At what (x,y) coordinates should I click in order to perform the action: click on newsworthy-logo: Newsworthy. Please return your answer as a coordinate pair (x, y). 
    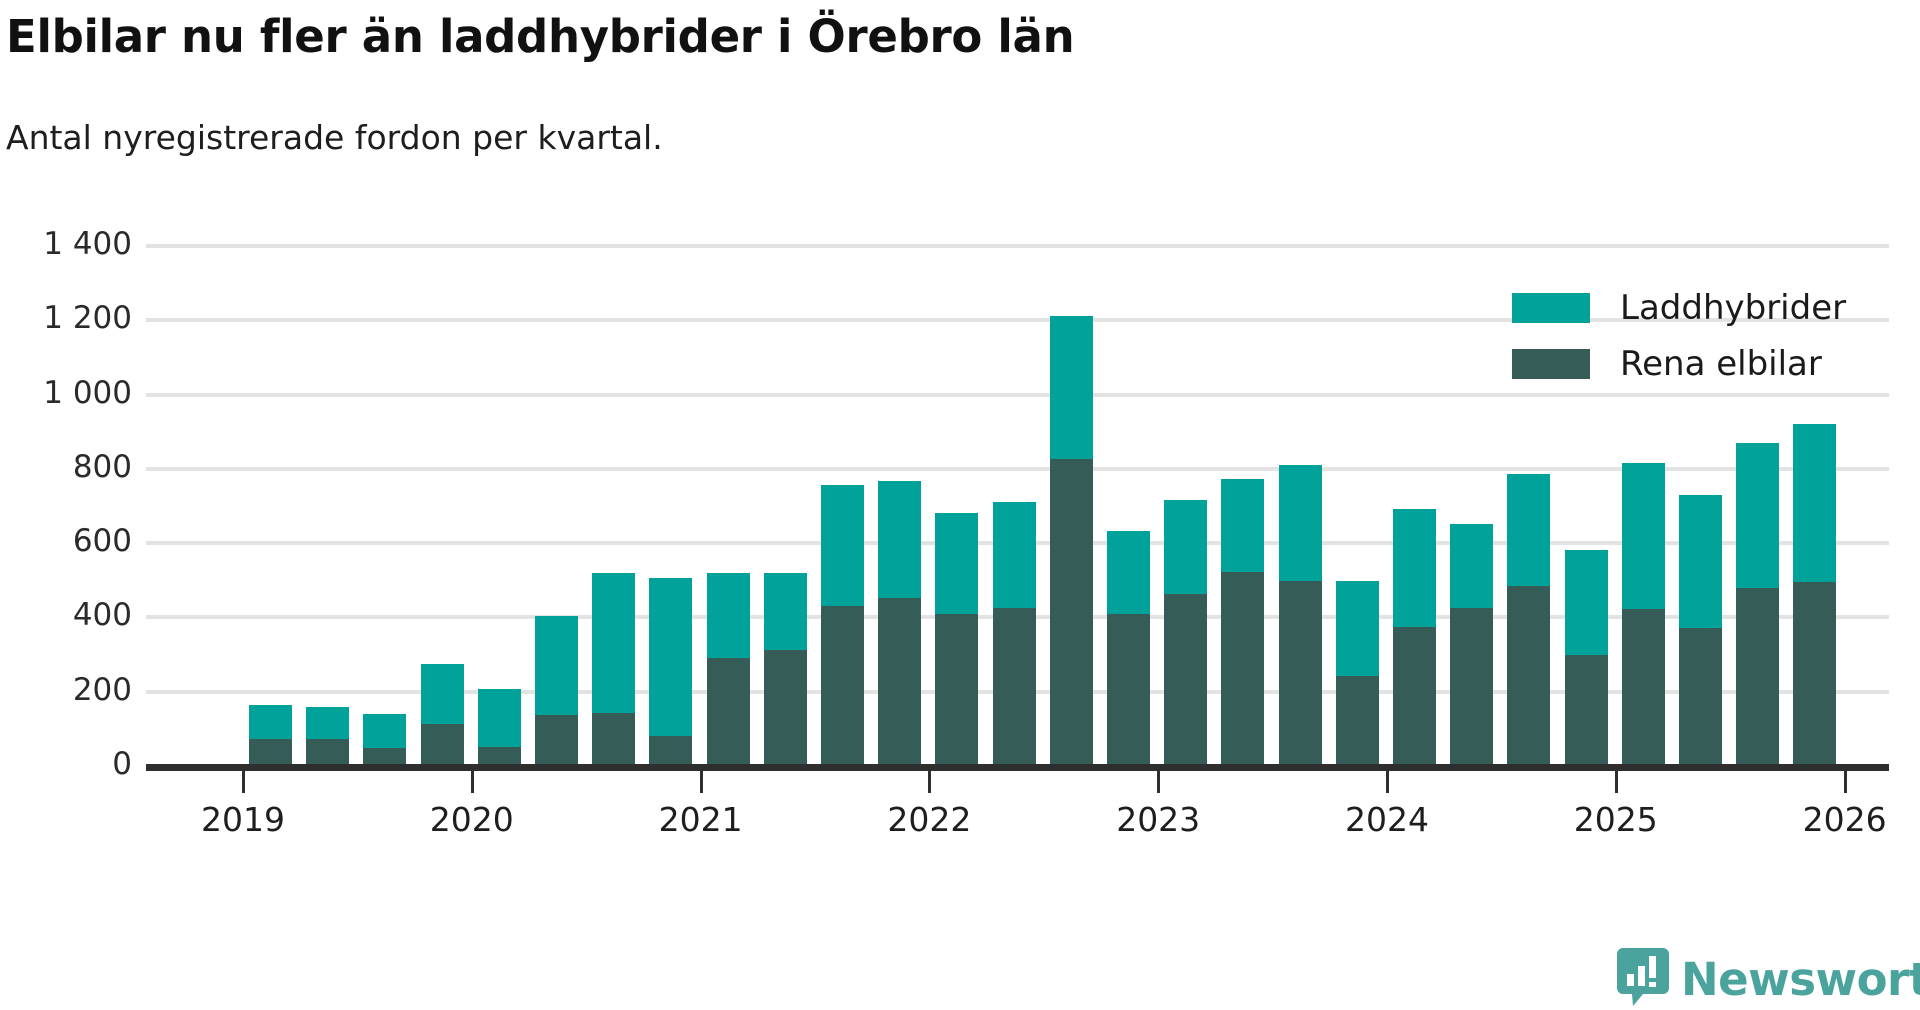
    Looking at the image, I should click on (1768, 979).